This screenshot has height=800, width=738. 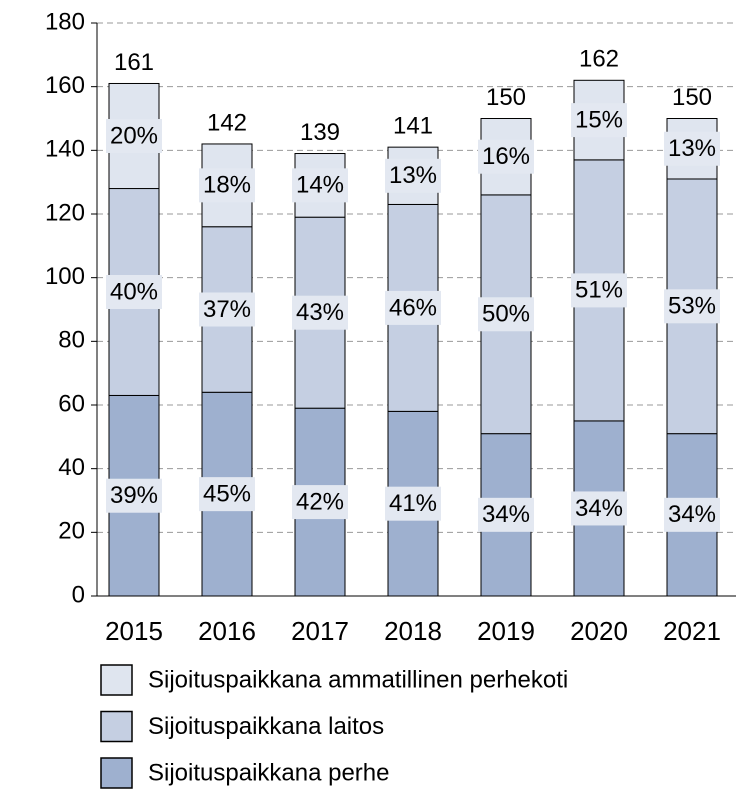 I want to click on share-label: 16%, so click(x=506, y=156).